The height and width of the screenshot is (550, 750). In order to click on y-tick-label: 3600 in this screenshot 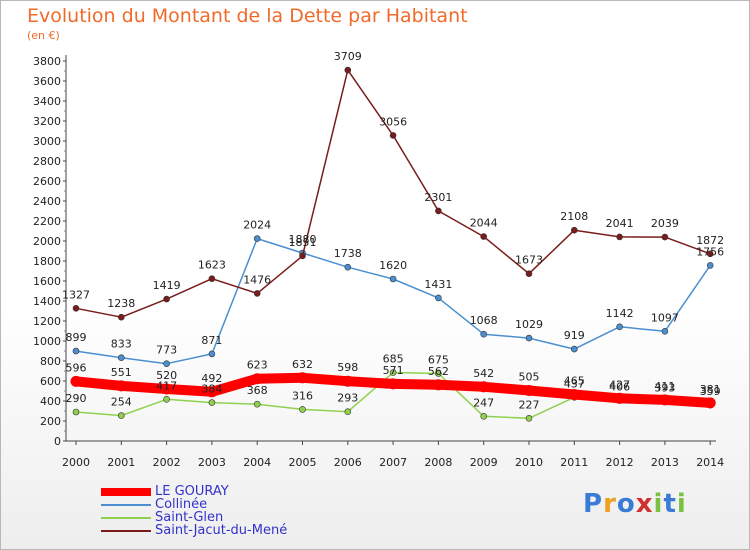, I will do `click(47, 81)`.